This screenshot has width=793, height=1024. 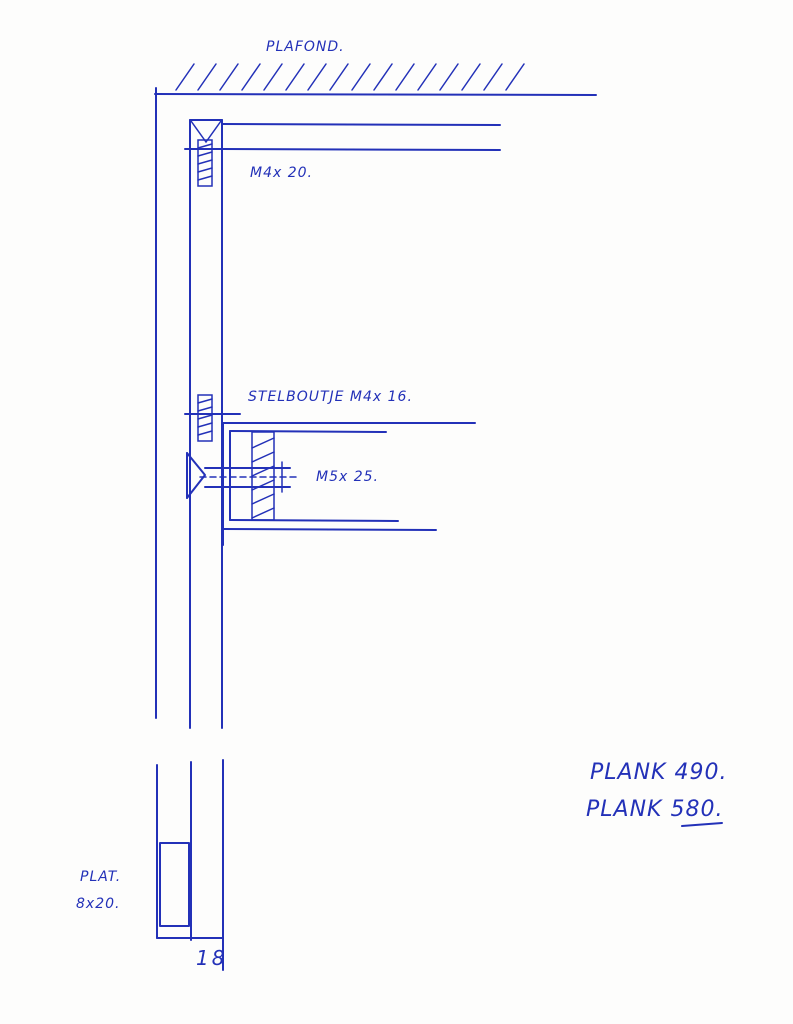 What do you see at coordinates (212, 418) in the screenshot?
I see `set-bolt` at bounding box center [212, 418].